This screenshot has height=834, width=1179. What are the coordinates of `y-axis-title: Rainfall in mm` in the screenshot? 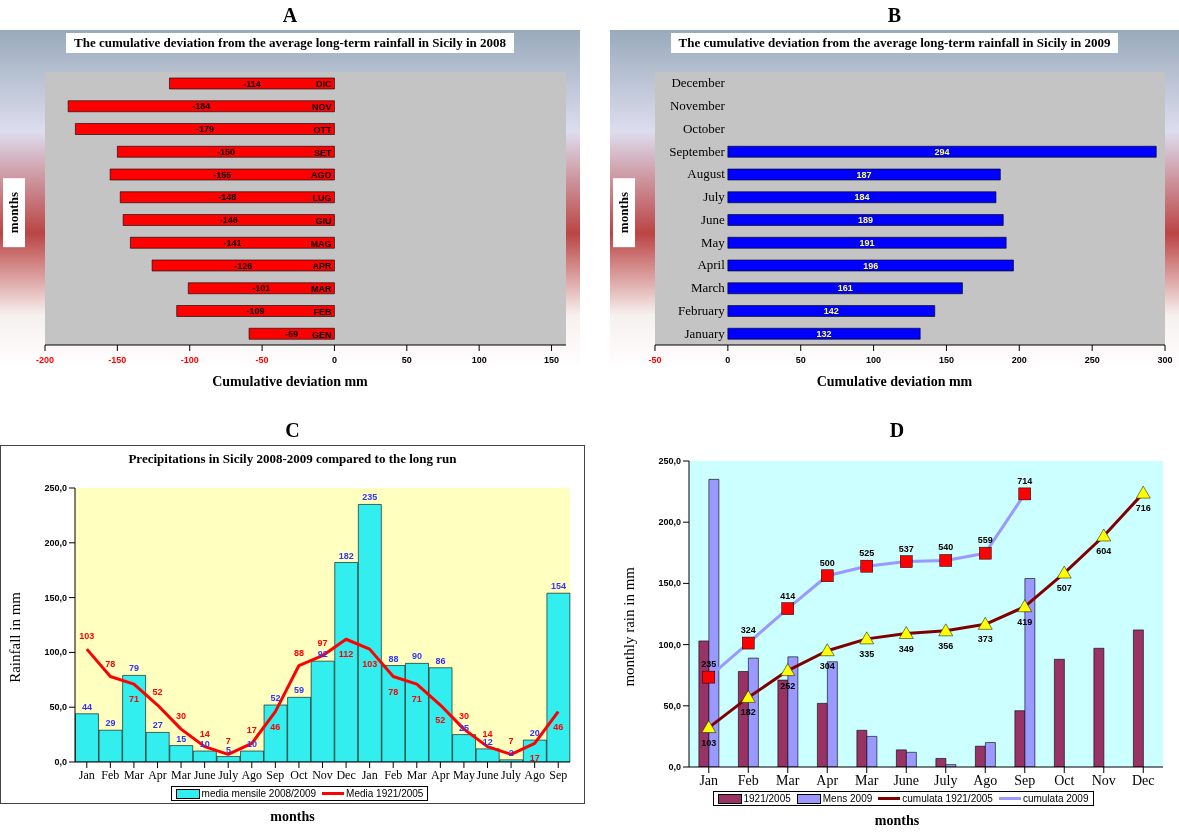 It's located at (15, 637).